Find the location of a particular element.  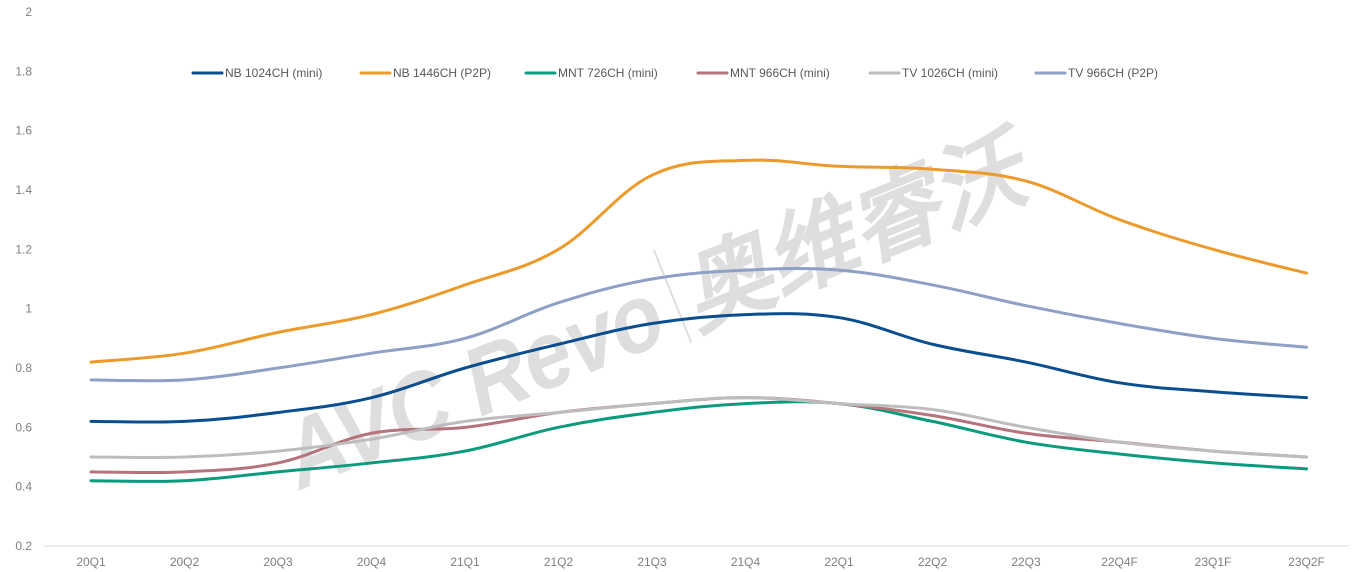

y-tick-label: 0.8 is located at coordinates (23, 368).